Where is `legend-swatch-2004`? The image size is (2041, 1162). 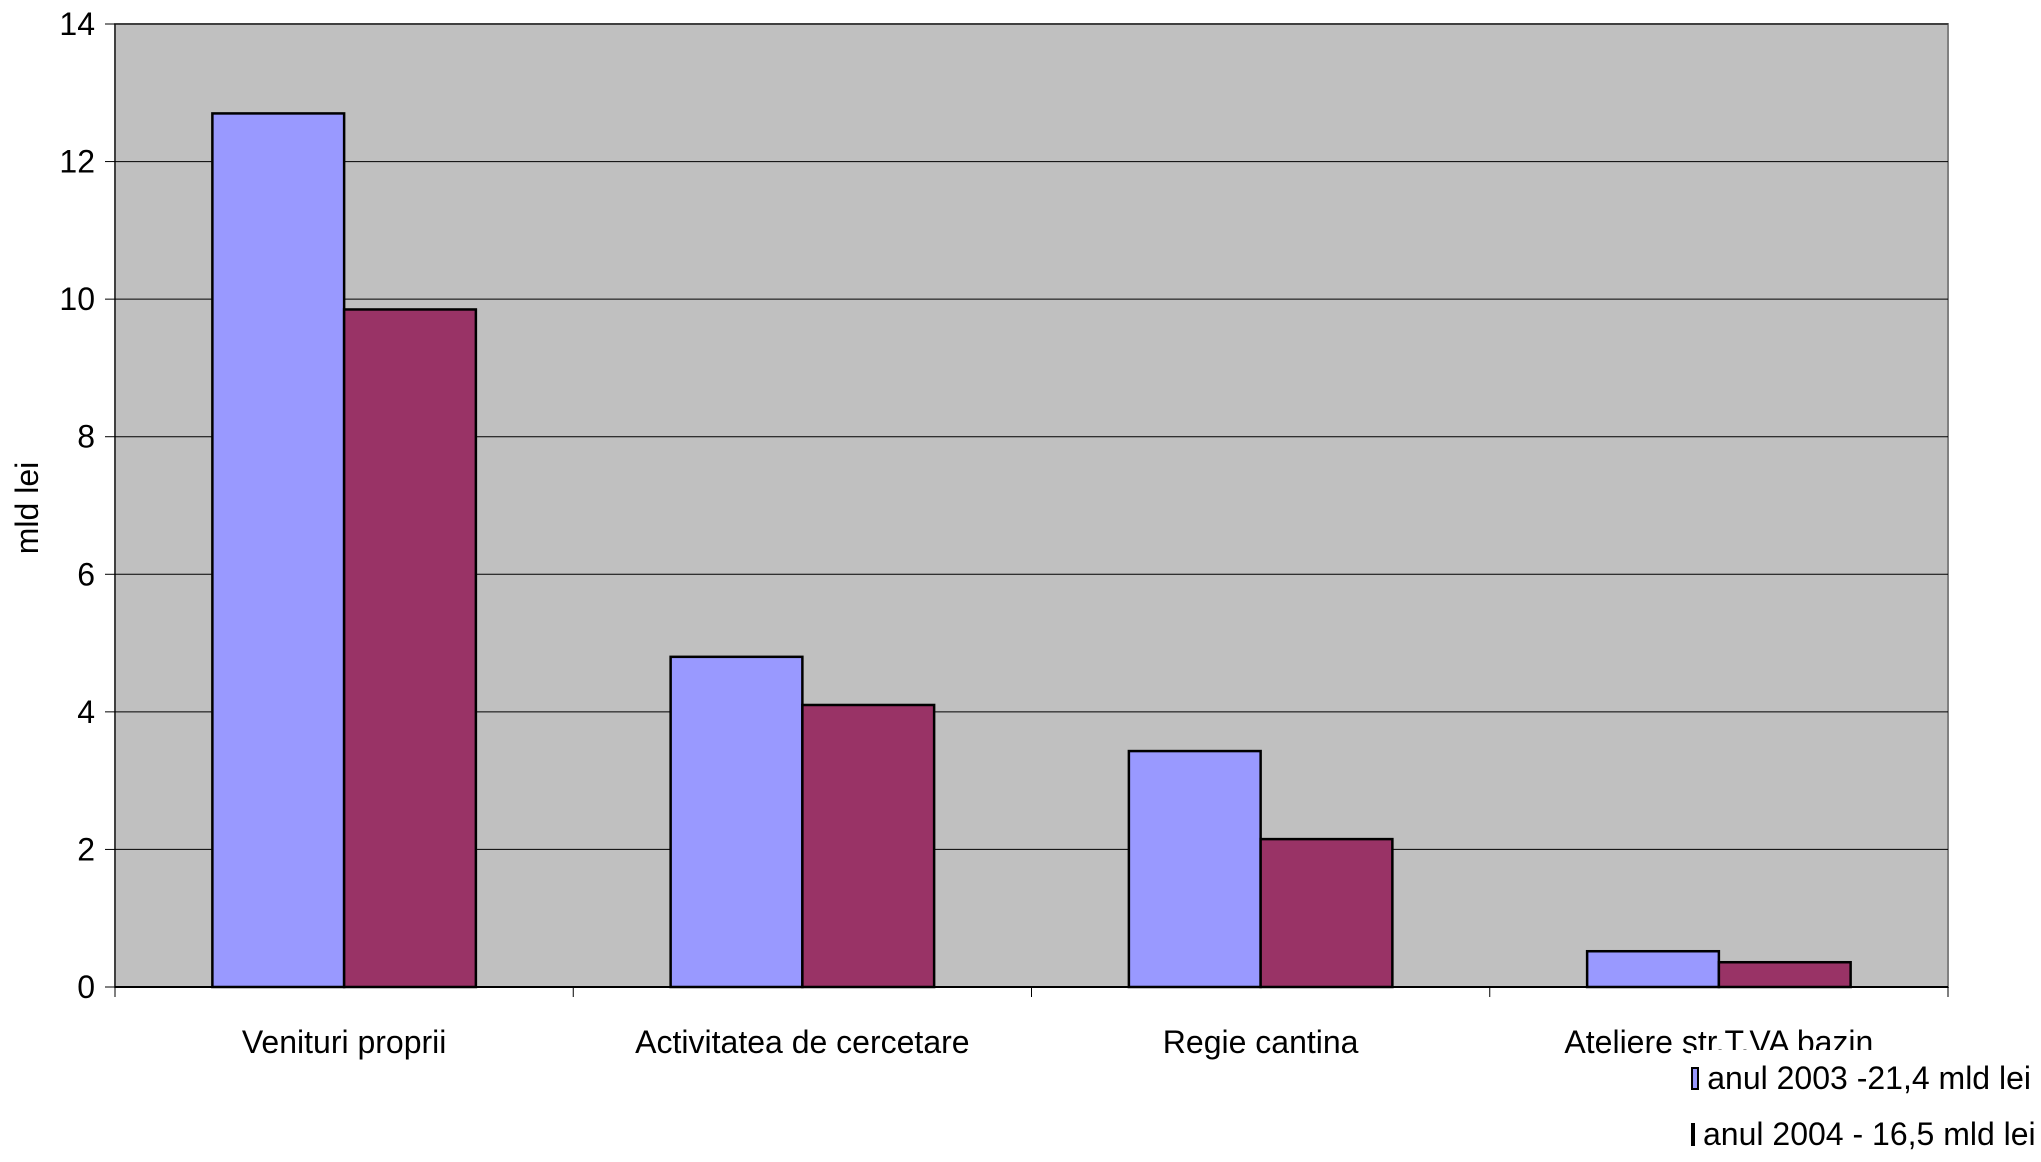 legend-swatch-2004 is located at coordinates (1693, 1134).